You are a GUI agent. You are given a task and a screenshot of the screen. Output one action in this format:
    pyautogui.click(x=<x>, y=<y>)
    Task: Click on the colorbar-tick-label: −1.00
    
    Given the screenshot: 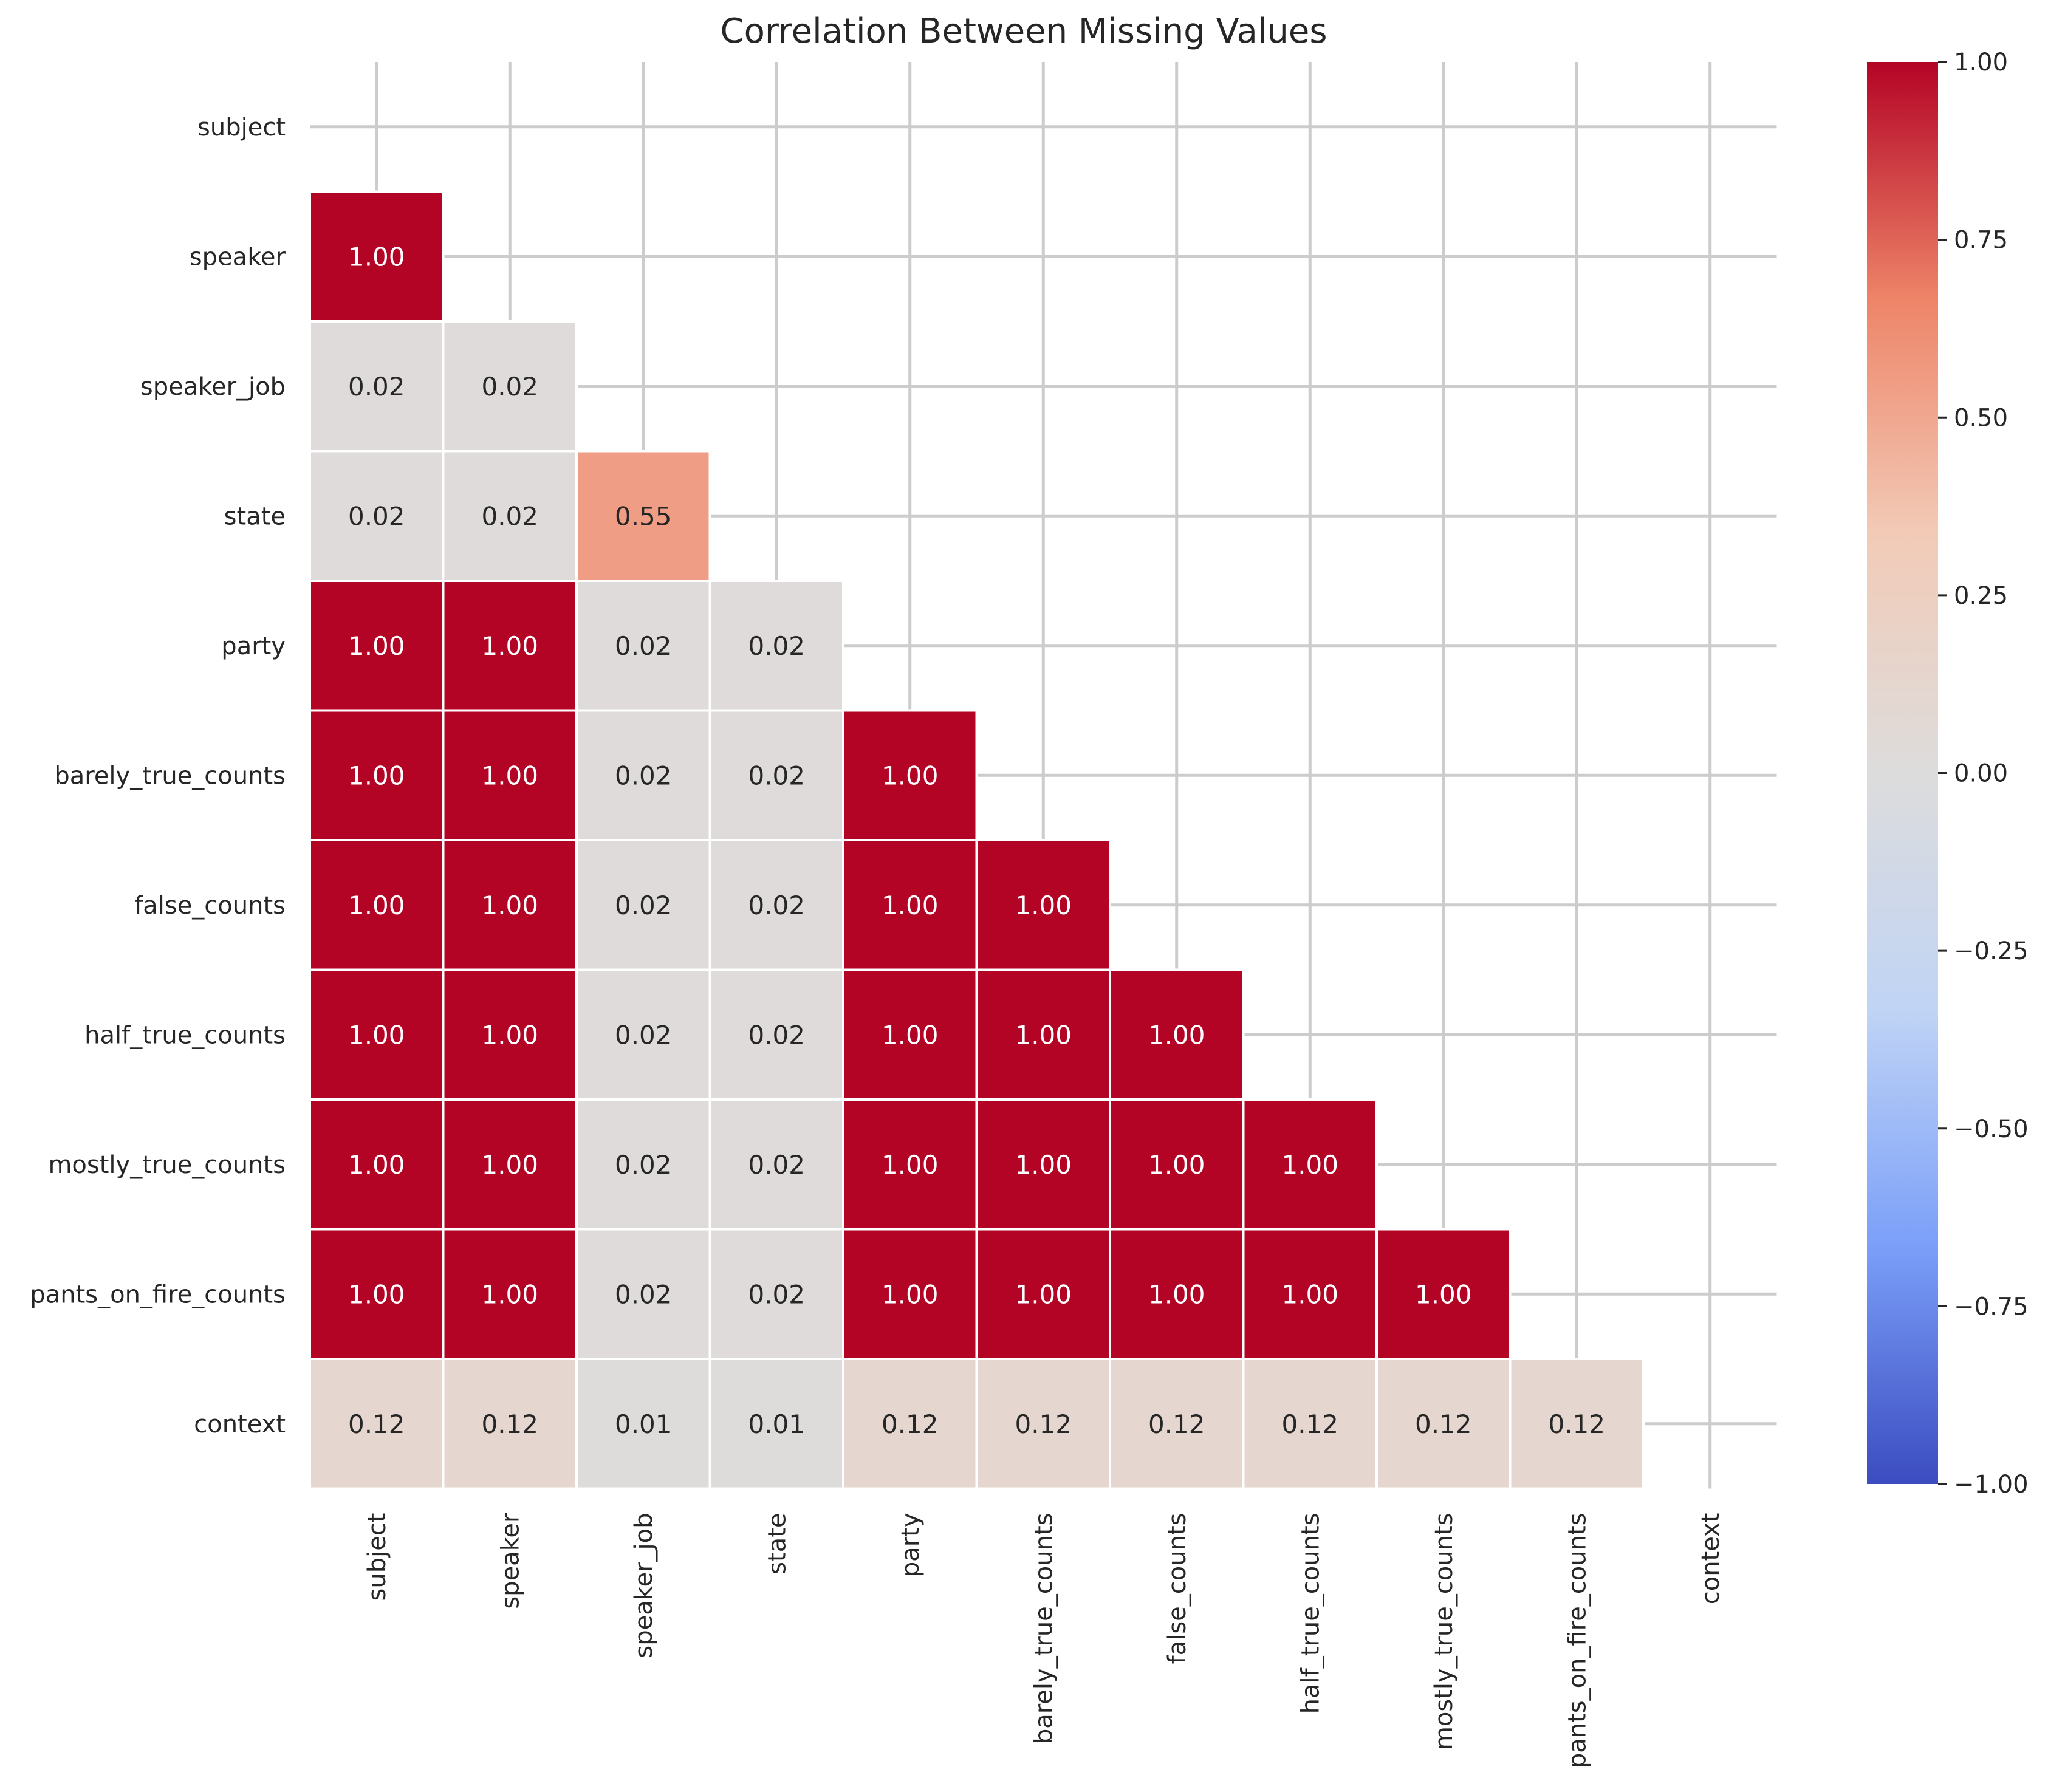 What is the action you would take?
    pyautogui.click(x=1991, y=1485)
    